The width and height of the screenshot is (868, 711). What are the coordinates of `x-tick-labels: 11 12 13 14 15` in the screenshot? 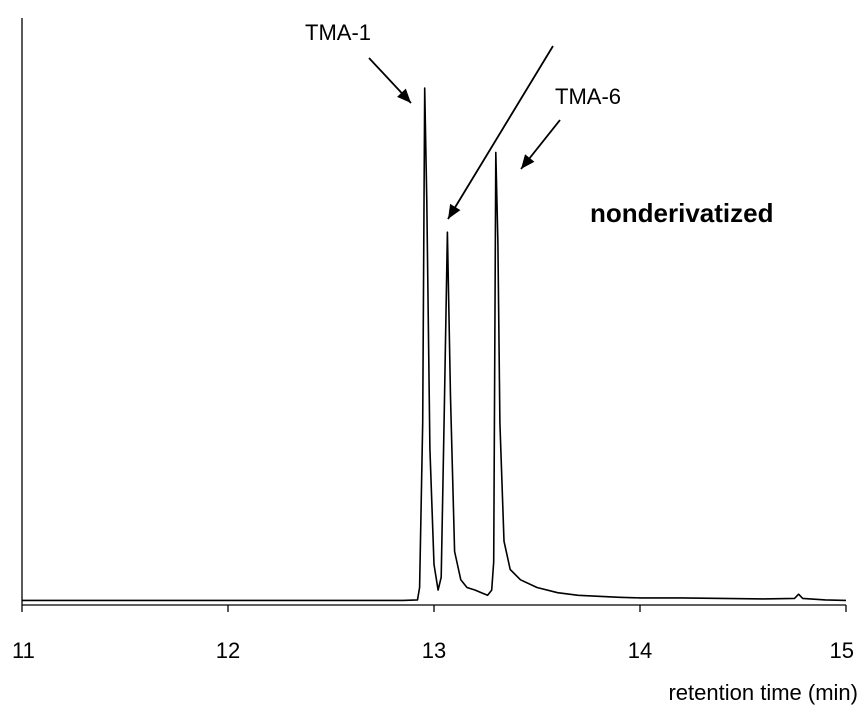 It's located at (433, 650).